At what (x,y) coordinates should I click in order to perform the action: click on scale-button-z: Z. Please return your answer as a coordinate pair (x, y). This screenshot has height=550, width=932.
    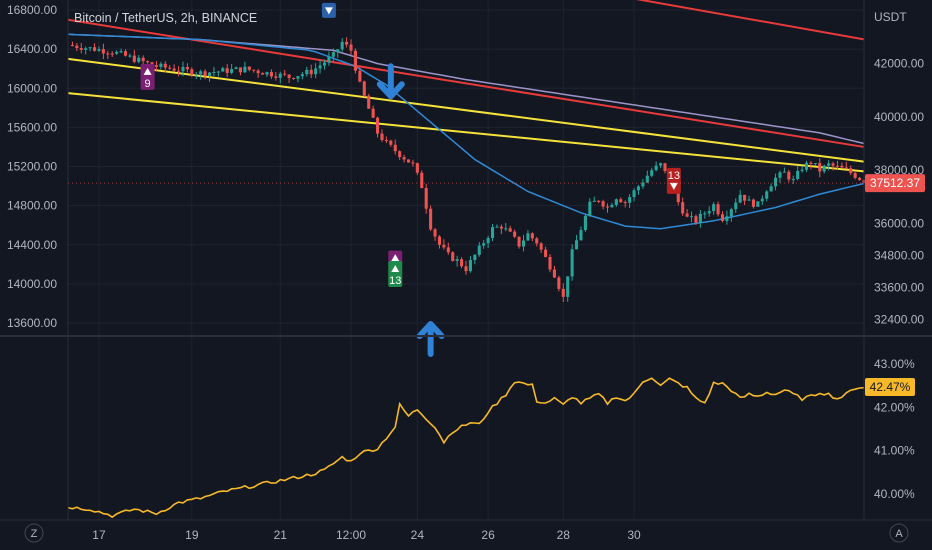
    Looking at the image, I should click on (34, 533).